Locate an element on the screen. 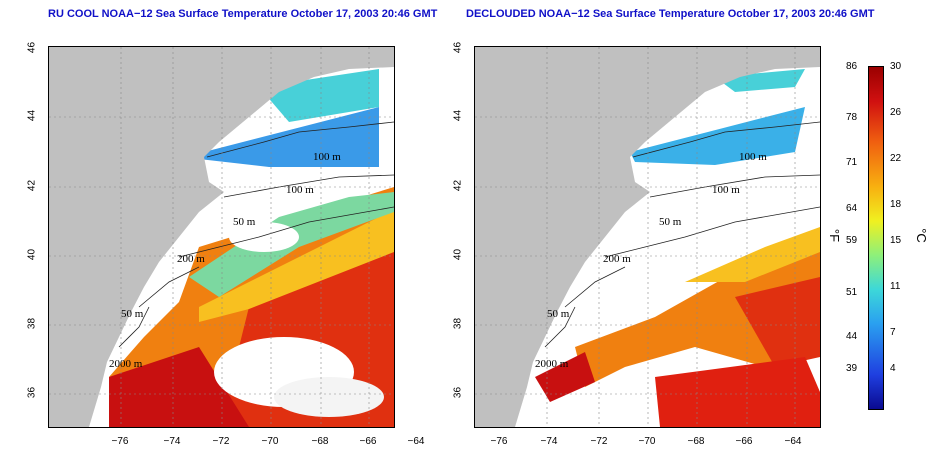  colorbar-c-tick: 7 is located at coordinates (893, 332).